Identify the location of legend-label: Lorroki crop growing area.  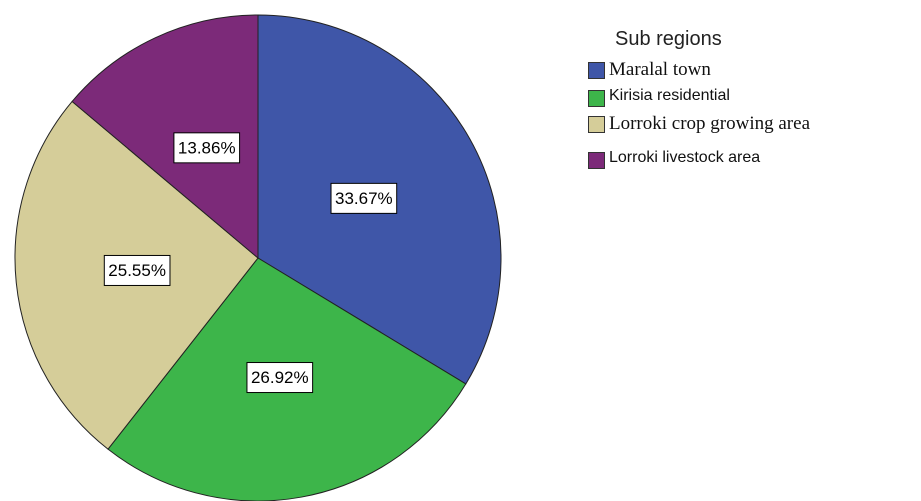
(710, 123).